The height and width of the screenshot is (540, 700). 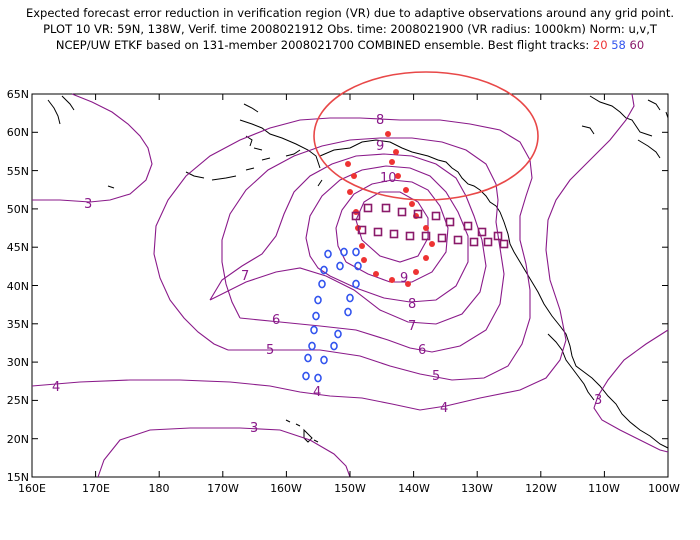 I want to click on lon-label-150w: 150W, so click(x=350, y=488).